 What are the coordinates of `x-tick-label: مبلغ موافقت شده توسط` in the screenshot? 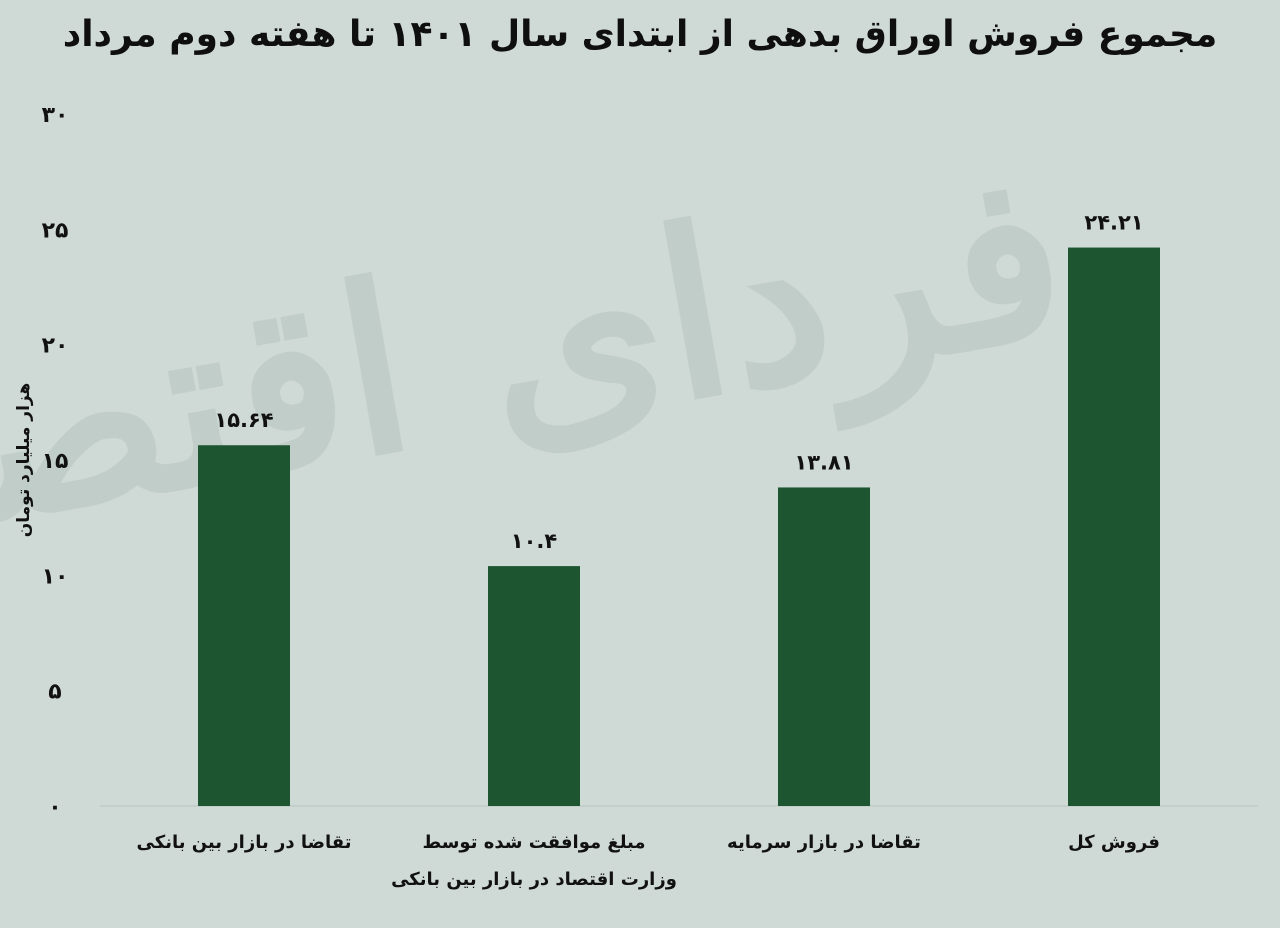 It's located at (533, 842).